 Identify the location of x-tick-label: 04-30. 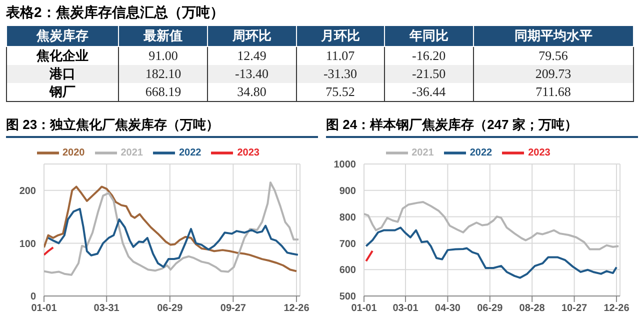
(447, 308).